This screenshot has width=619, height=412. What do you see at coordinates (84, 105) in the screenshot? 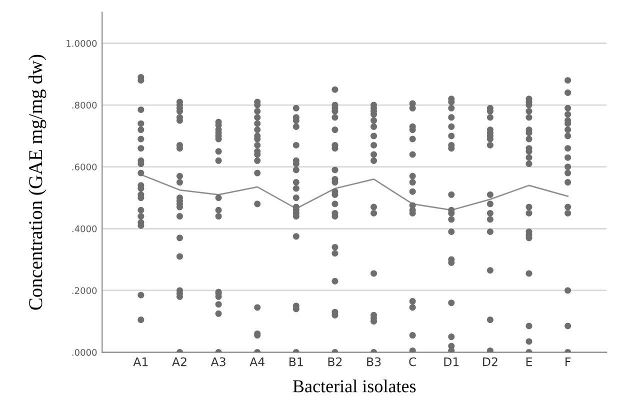
I see `y-tick-label: .8000` at bounding box center [84, 105].